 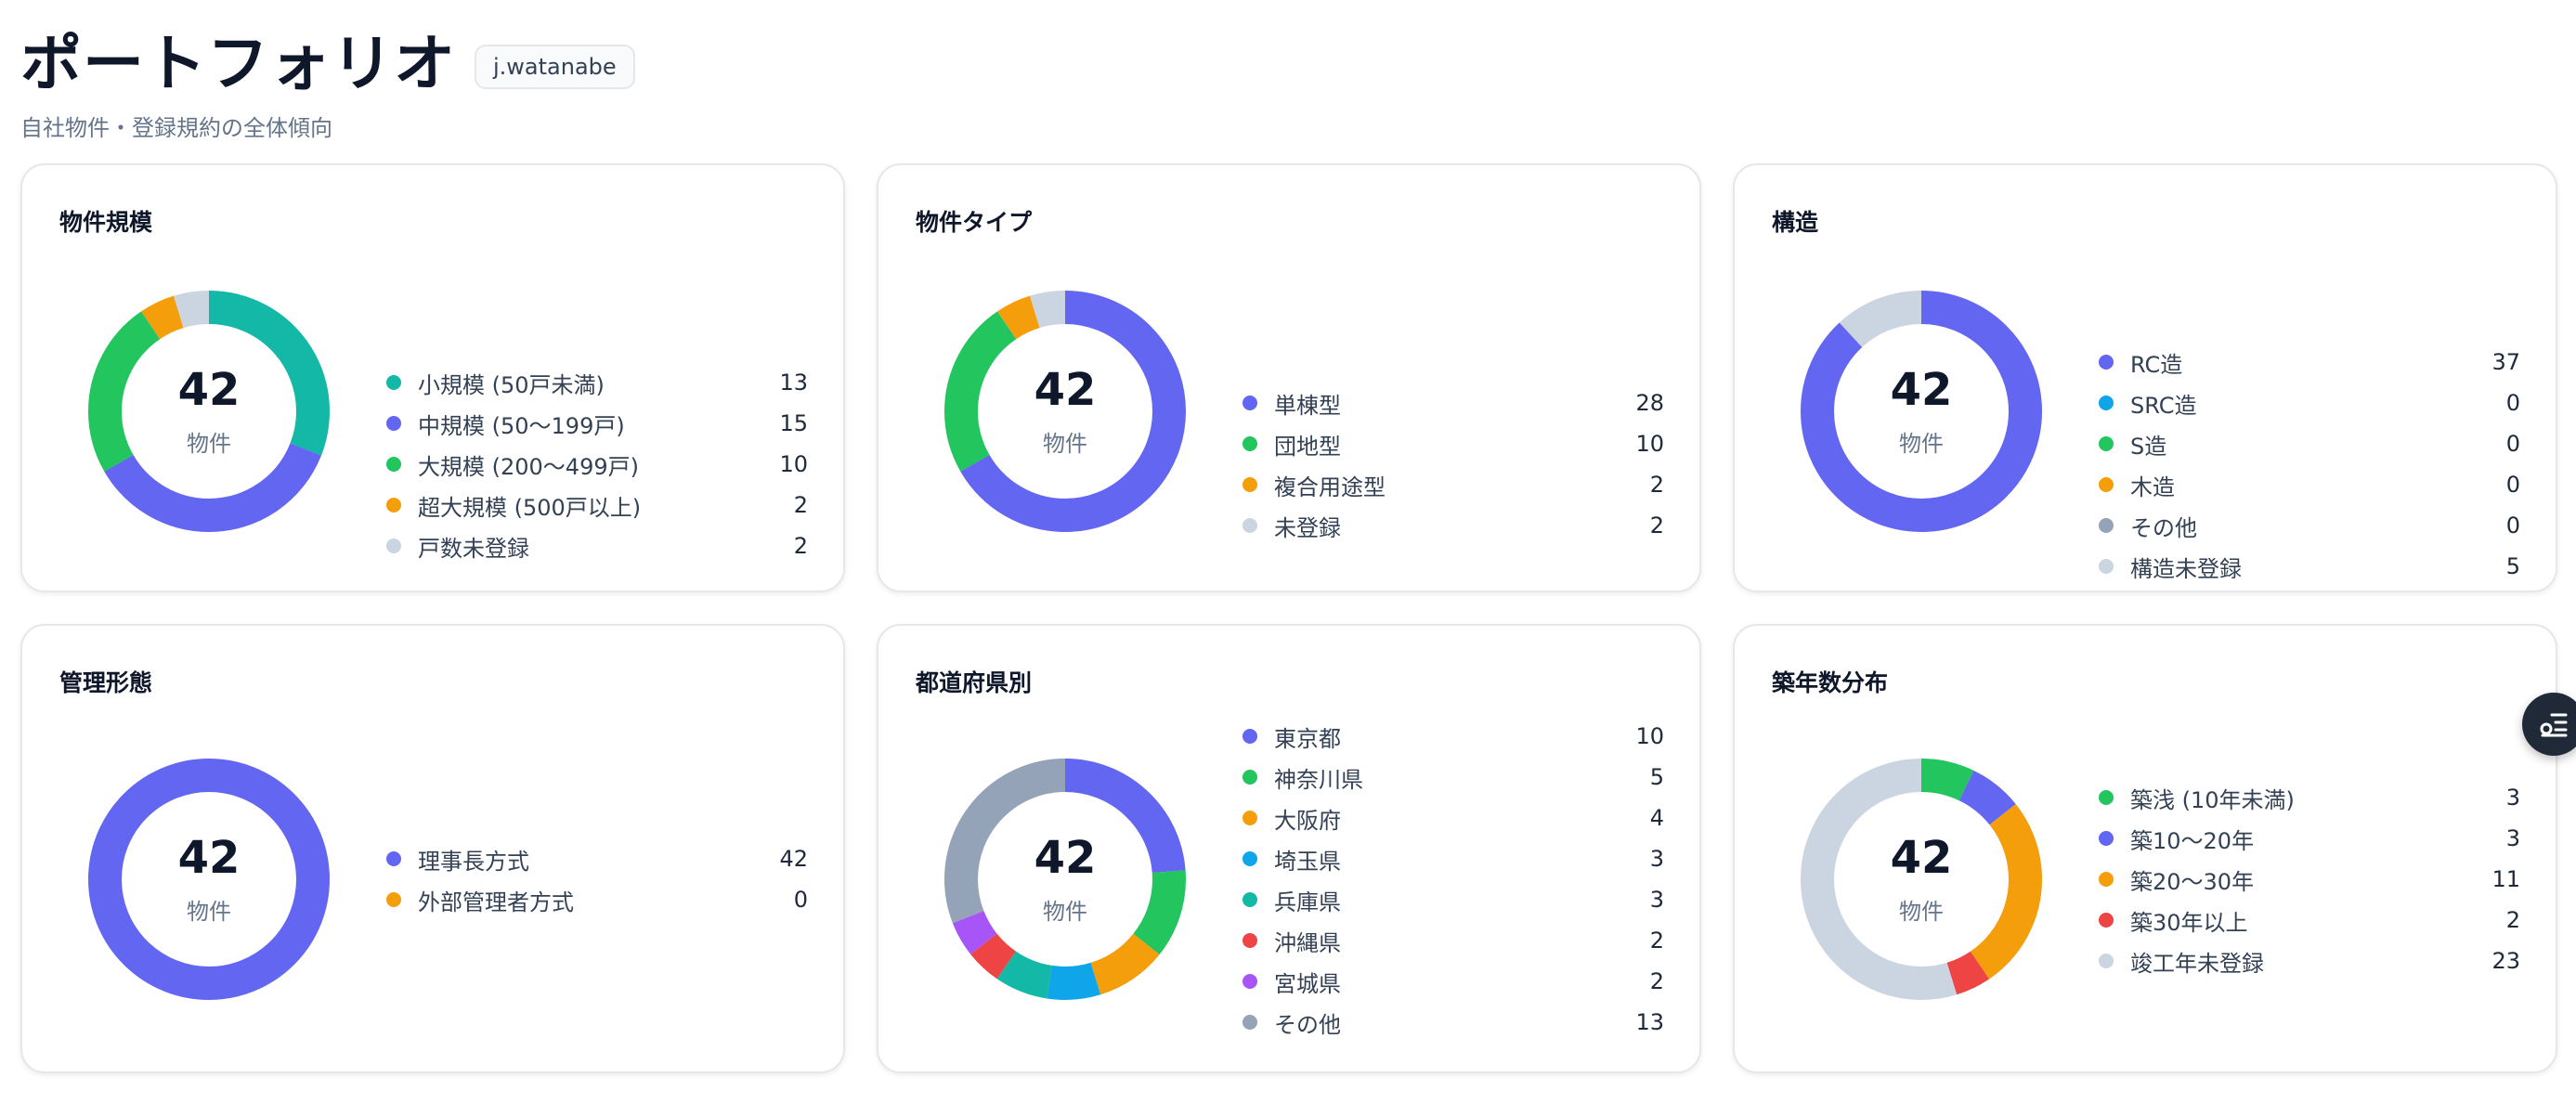 What do you see at coordinates (1795, 222) in the screenshot?
I see `card-title: 構造` at bounding box center [1795, 222].